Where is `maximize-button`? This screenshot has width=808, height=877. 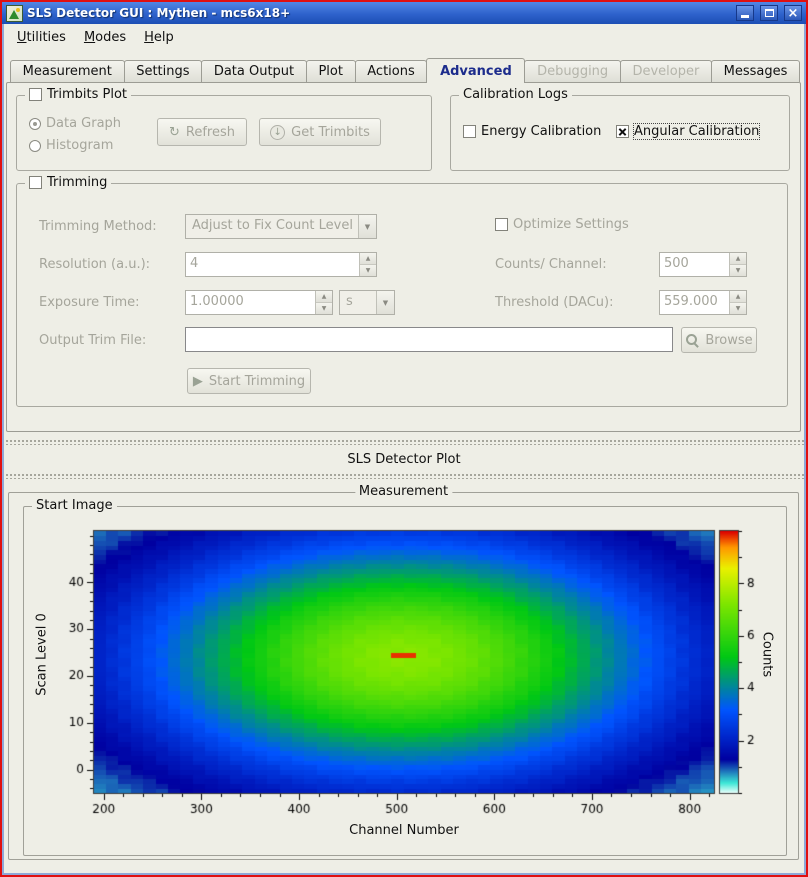
maximize-button is located at coordinates (769, 13).